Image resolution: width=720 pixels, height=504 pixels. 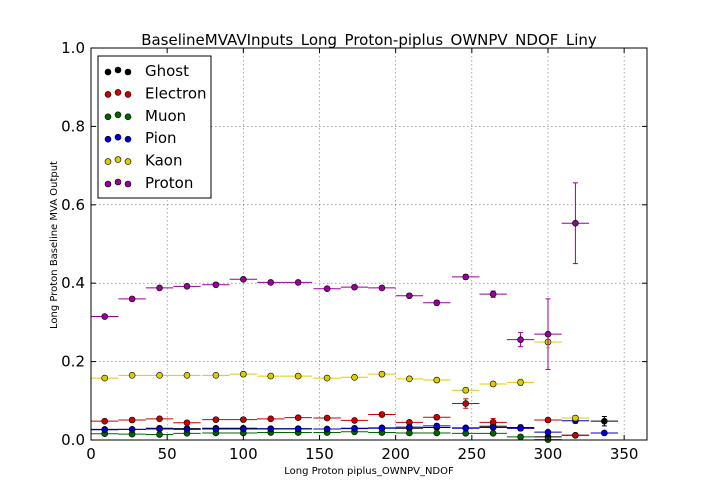 I want to click on y-tick-label: 1.0, so click(x=73, y=48).